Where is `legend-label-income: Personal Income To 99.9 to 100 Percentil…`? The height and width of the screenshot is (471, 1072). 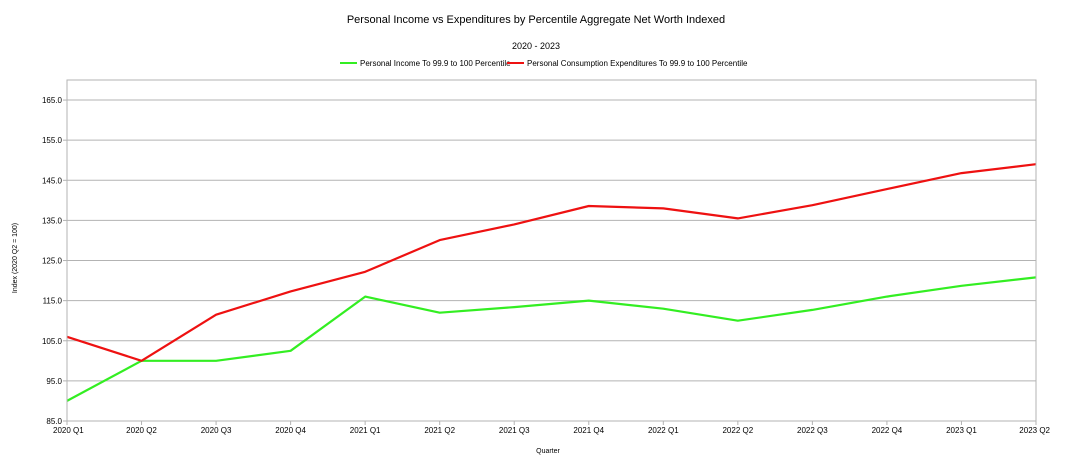 legend-label-income: Personal Income To 99.9 to 100 Percentil… is located at coordinates (435, 63).